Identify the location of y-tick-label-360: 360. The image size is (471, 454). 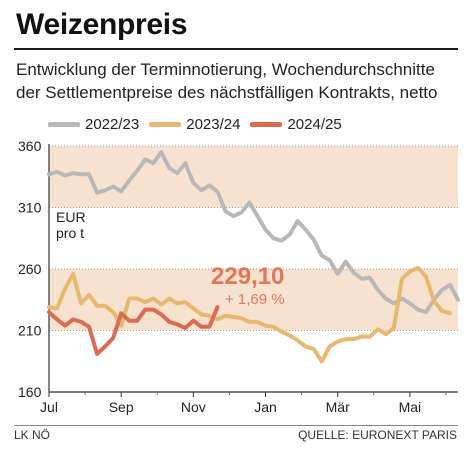
(30, 146).